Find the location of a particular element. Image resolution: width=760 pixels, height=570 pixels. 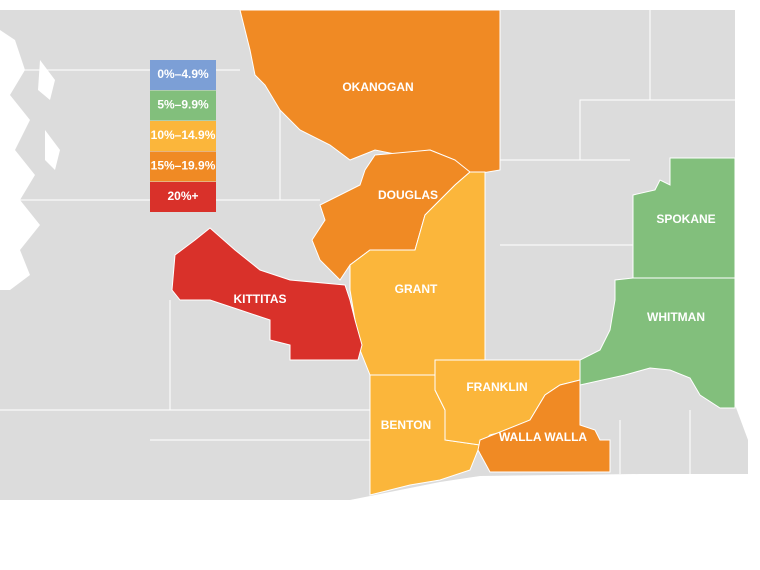

legend-label: 15%–19.9% is located at coordinates (183, 166).